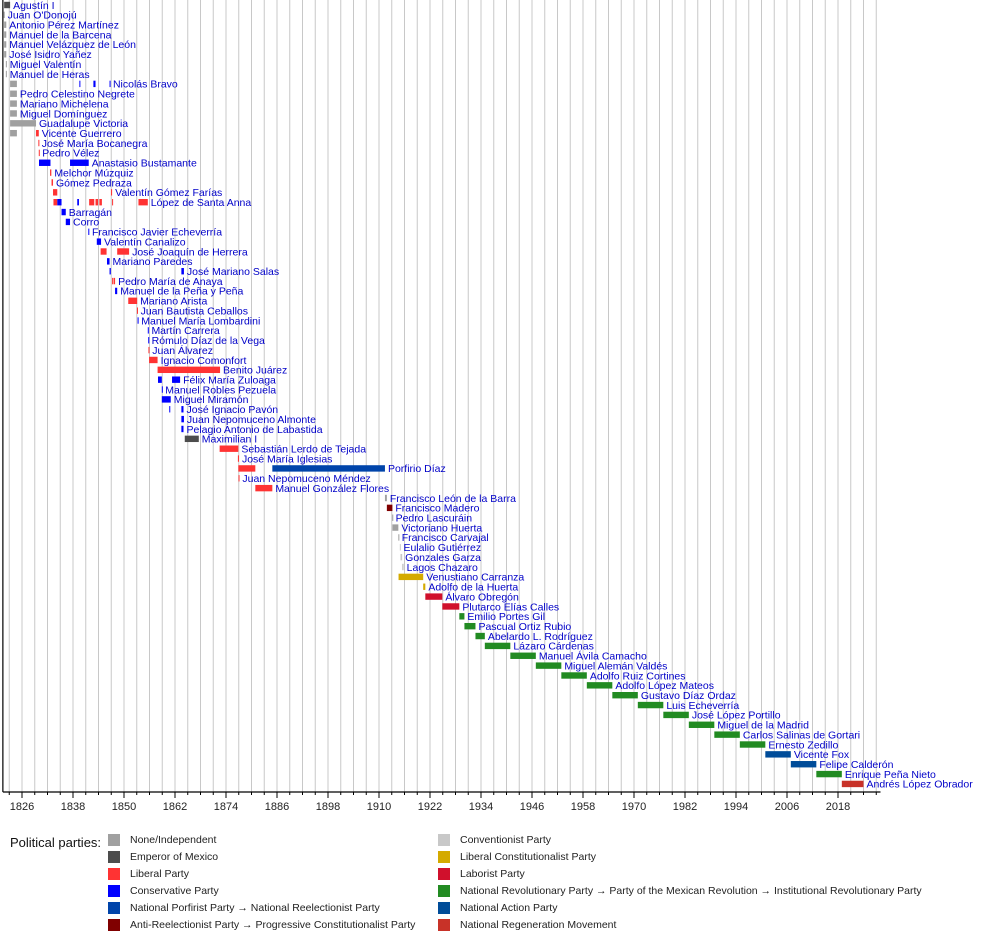  I want to click on president-label: Francisco León de la Barra, so click(453, 499).